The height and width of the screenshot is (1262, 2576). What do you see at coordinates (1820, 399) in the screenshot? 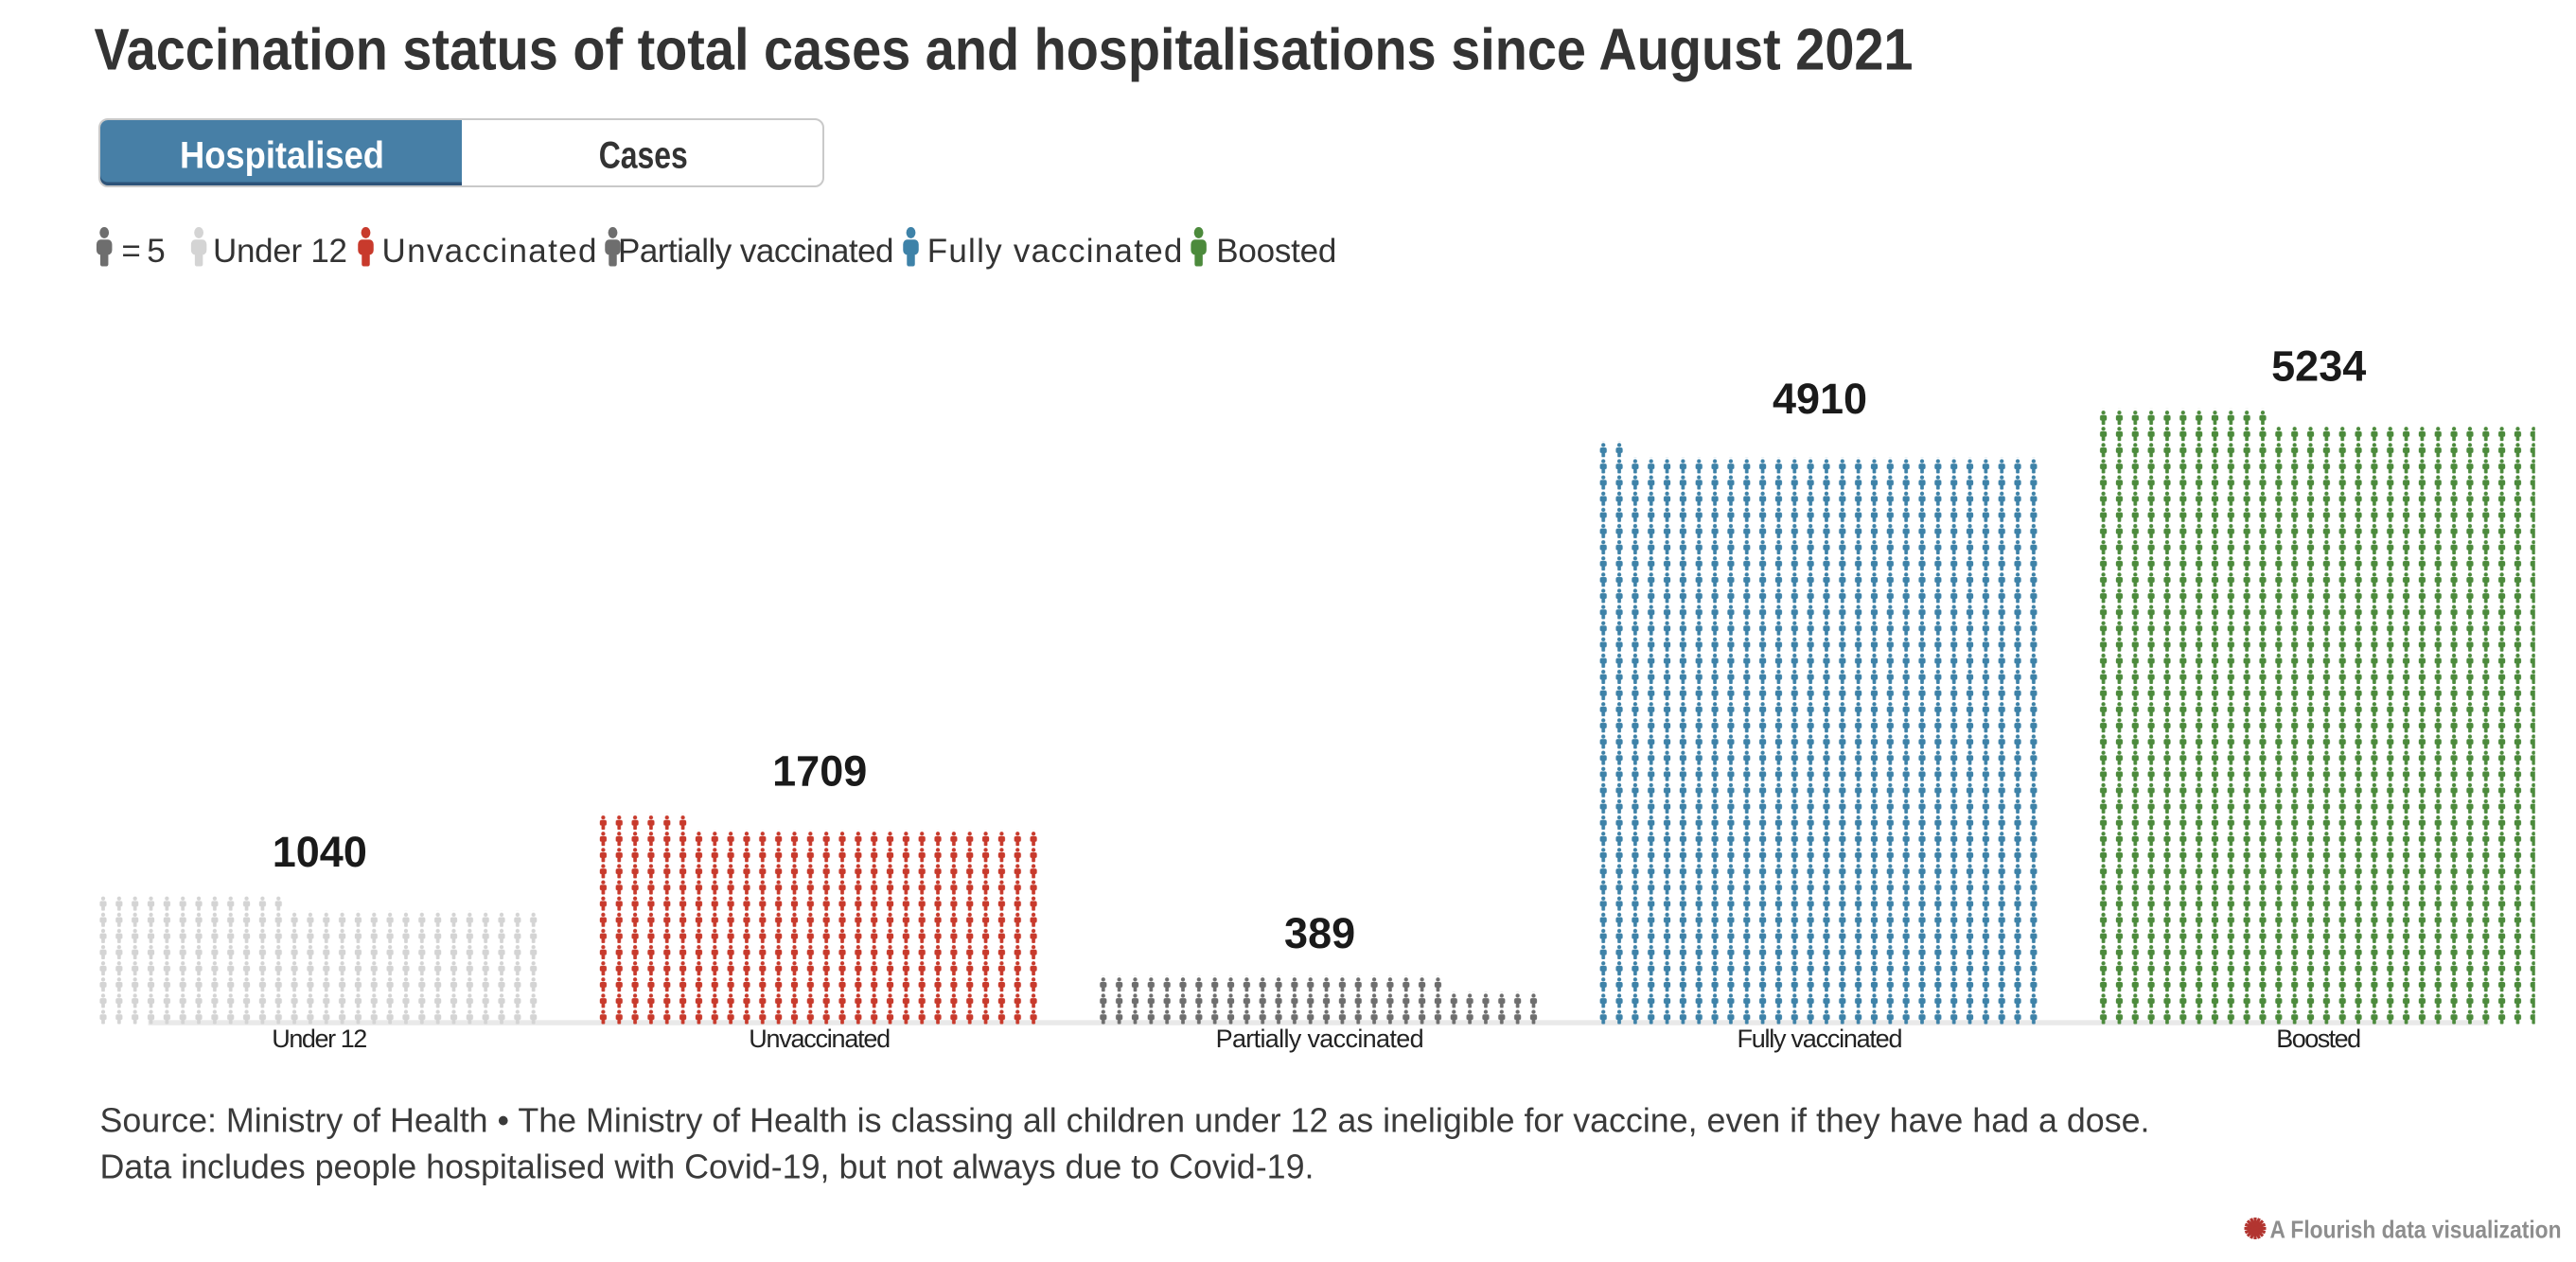
I see `svg-text: 4910` at bounding box center [1820, 399].